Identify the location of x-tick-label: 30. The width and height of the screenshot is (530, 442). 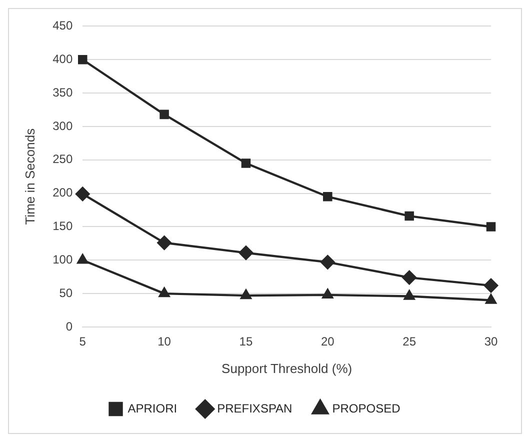
(491, 341).